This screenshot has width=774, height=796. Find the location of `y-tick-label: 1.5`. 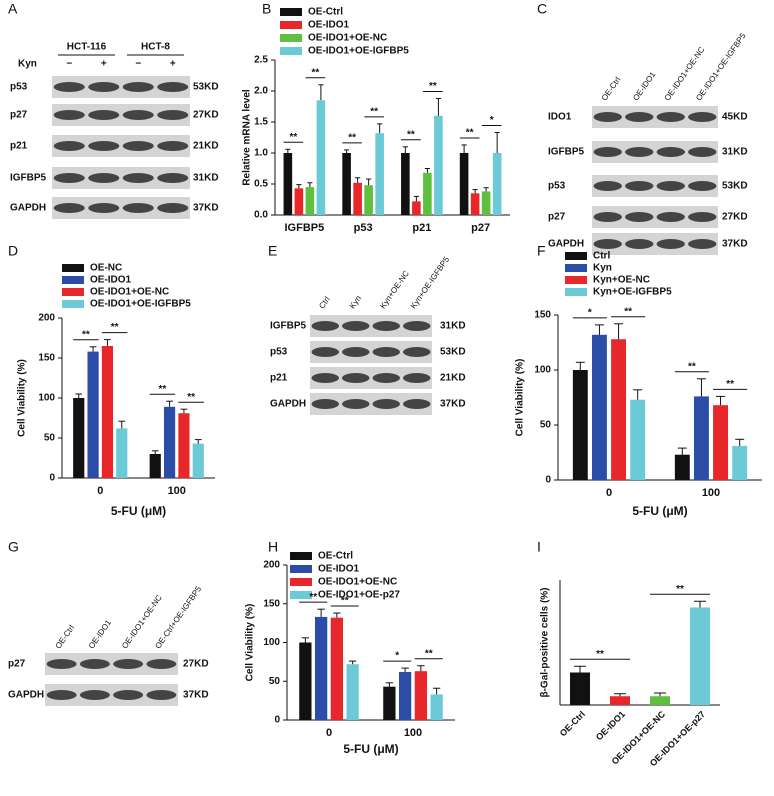

y-tick-label: 1.5 is located at coordinates (261, 122).